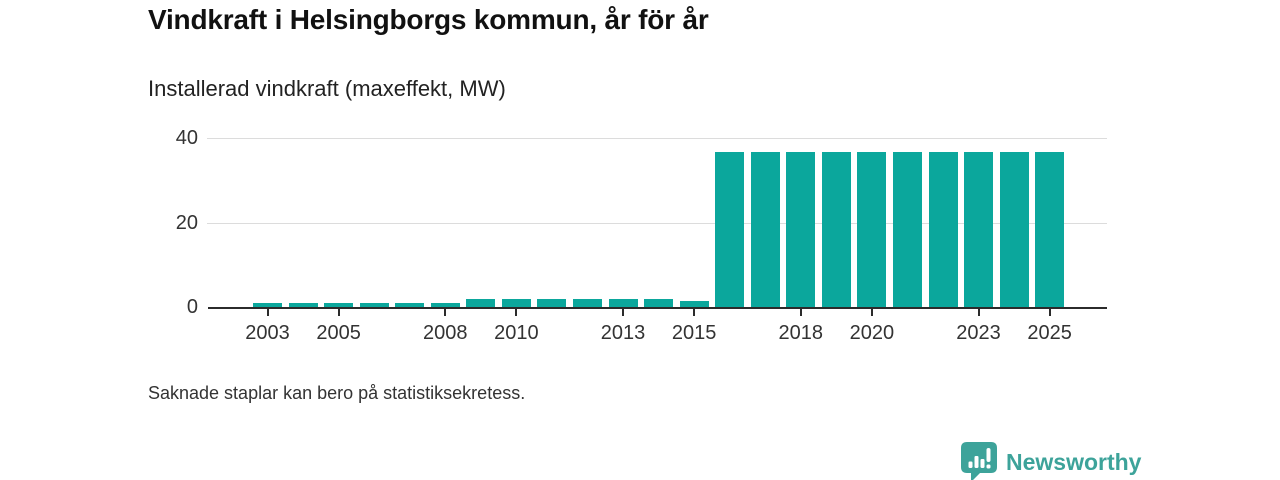 The image size is (1280, 480). Describe the element at coordinates (801, 333) in the screenshot. I see `x-tick-label: 2018` at that location.